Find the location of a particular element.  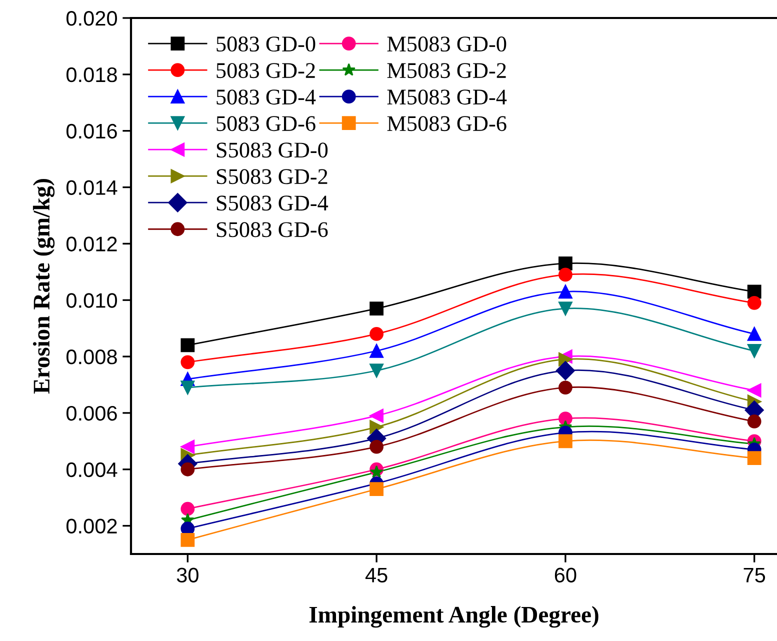

legend-label: S5083 GD-0 is located at coordinates (272, 150).